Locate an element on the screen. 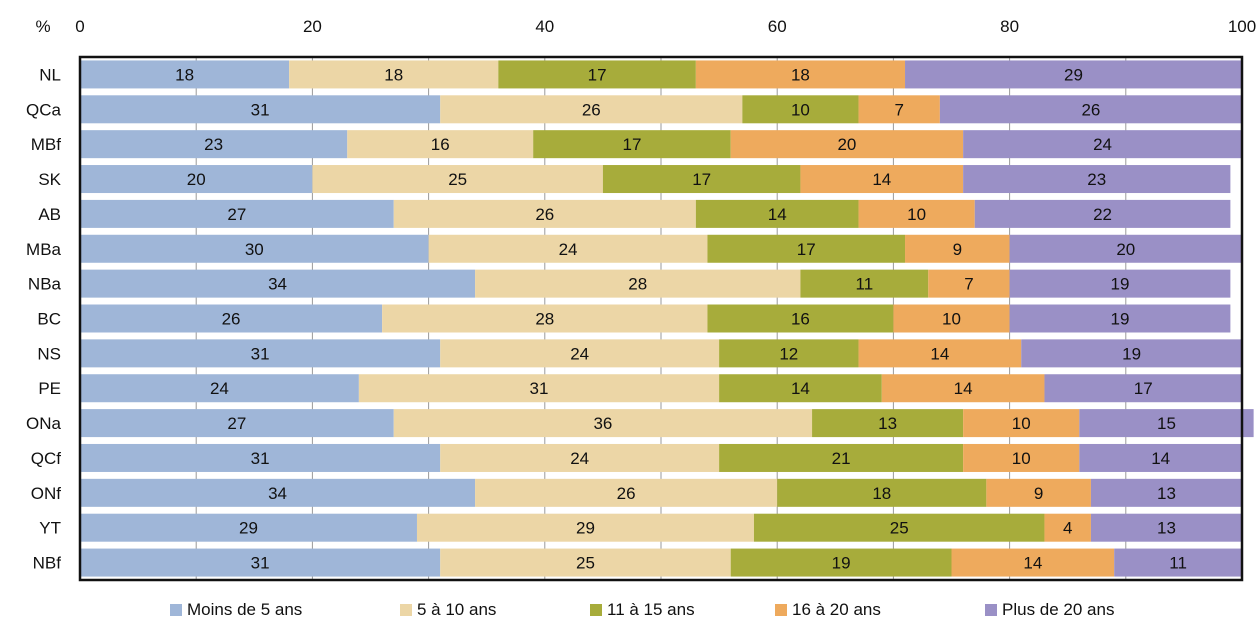  category-label: YT is located at coordinates (50, 528).